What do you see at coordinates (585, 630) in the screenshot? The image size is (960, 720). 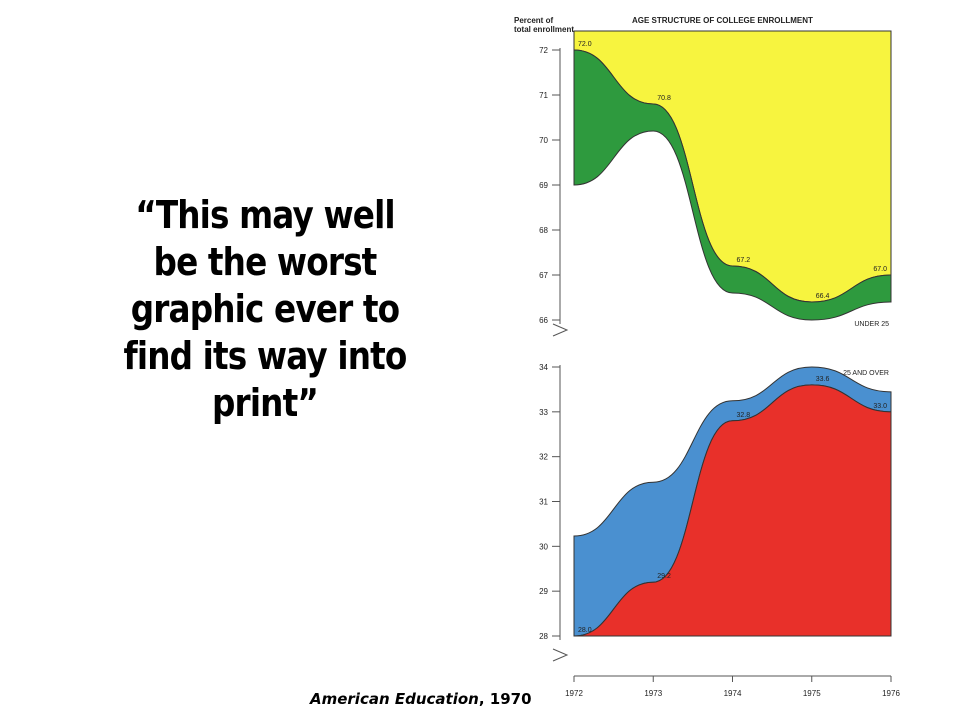 I see `data-label: 28.0` at bounding box center [585, 630].